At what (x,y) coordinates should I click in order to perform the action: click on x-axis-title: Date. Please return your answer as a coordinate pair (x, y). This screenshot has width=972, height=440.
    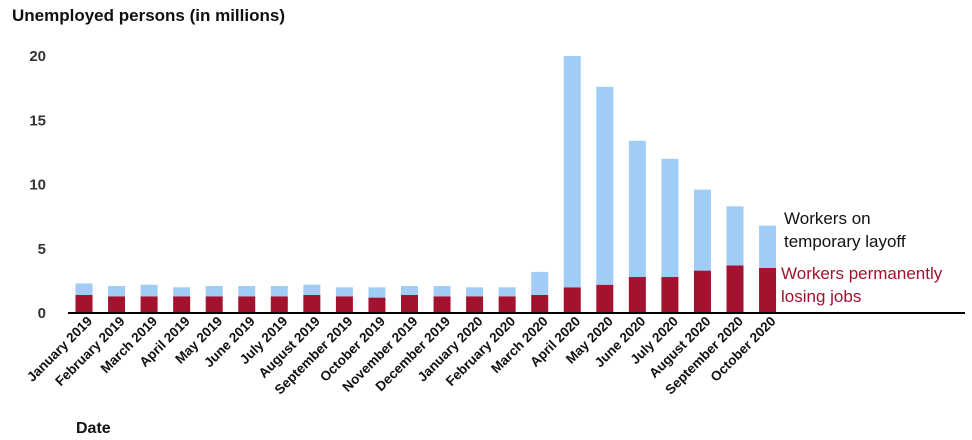
    Looking at the image, I should click on (93, 428).